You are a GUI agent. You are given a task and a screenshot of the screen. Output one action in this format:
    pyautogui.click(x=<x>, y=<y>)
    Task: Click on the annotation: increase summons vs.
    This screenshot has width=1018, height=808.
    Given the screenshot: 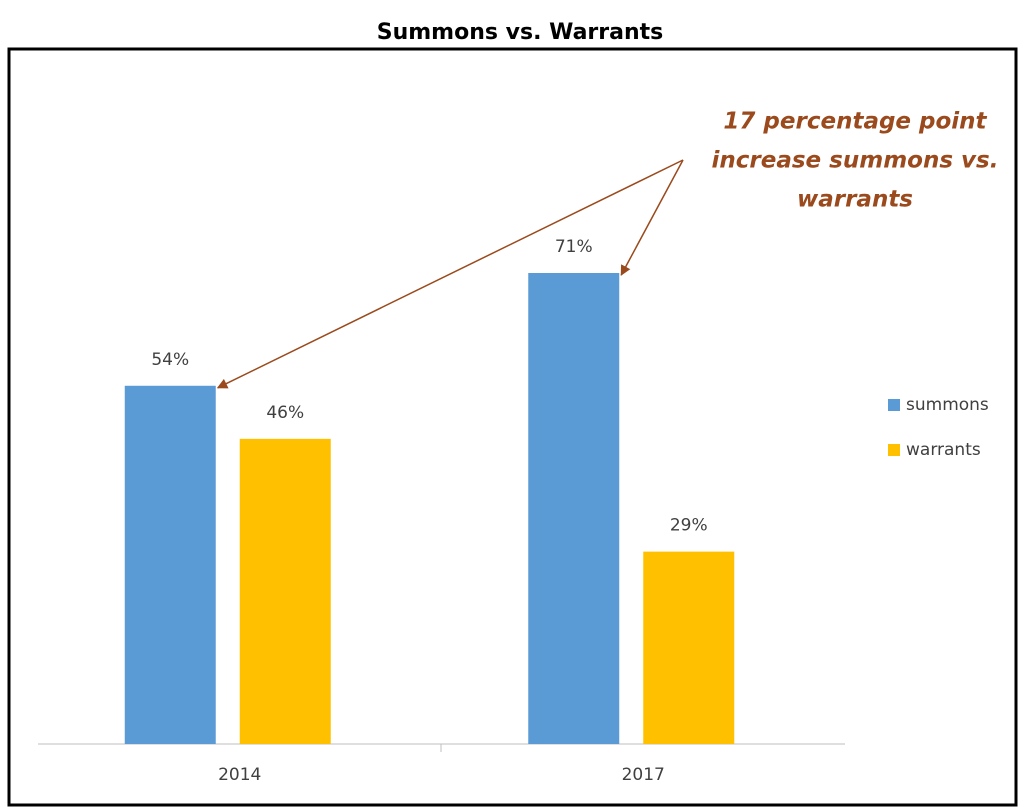 What is the action you would take?
    pyautogui.click(x=855, y=161)
    